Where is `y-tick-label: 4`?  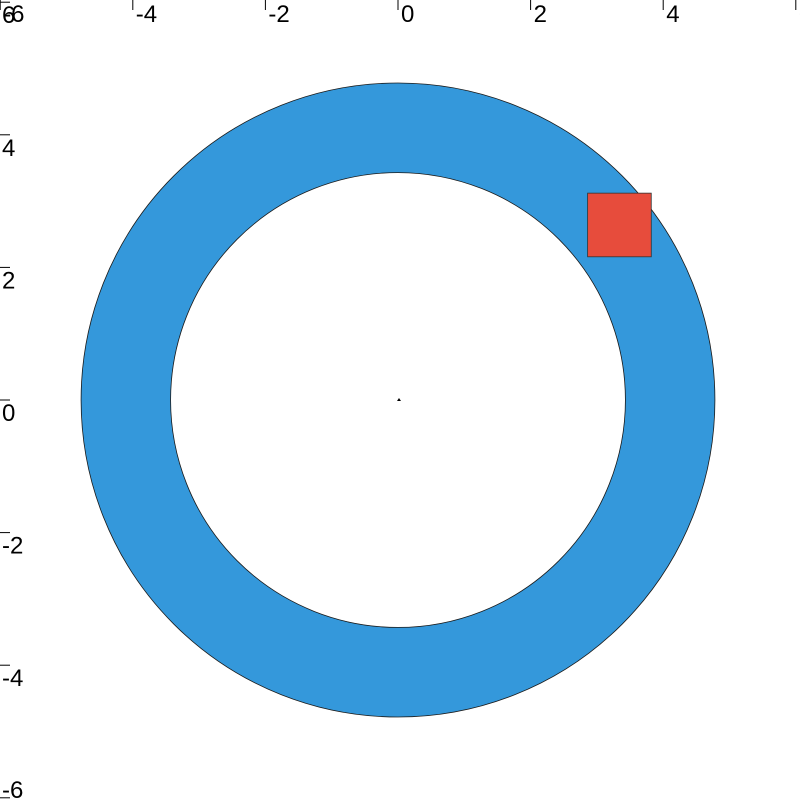 y-tick-label: 4 is located at coordinates (8, 148).